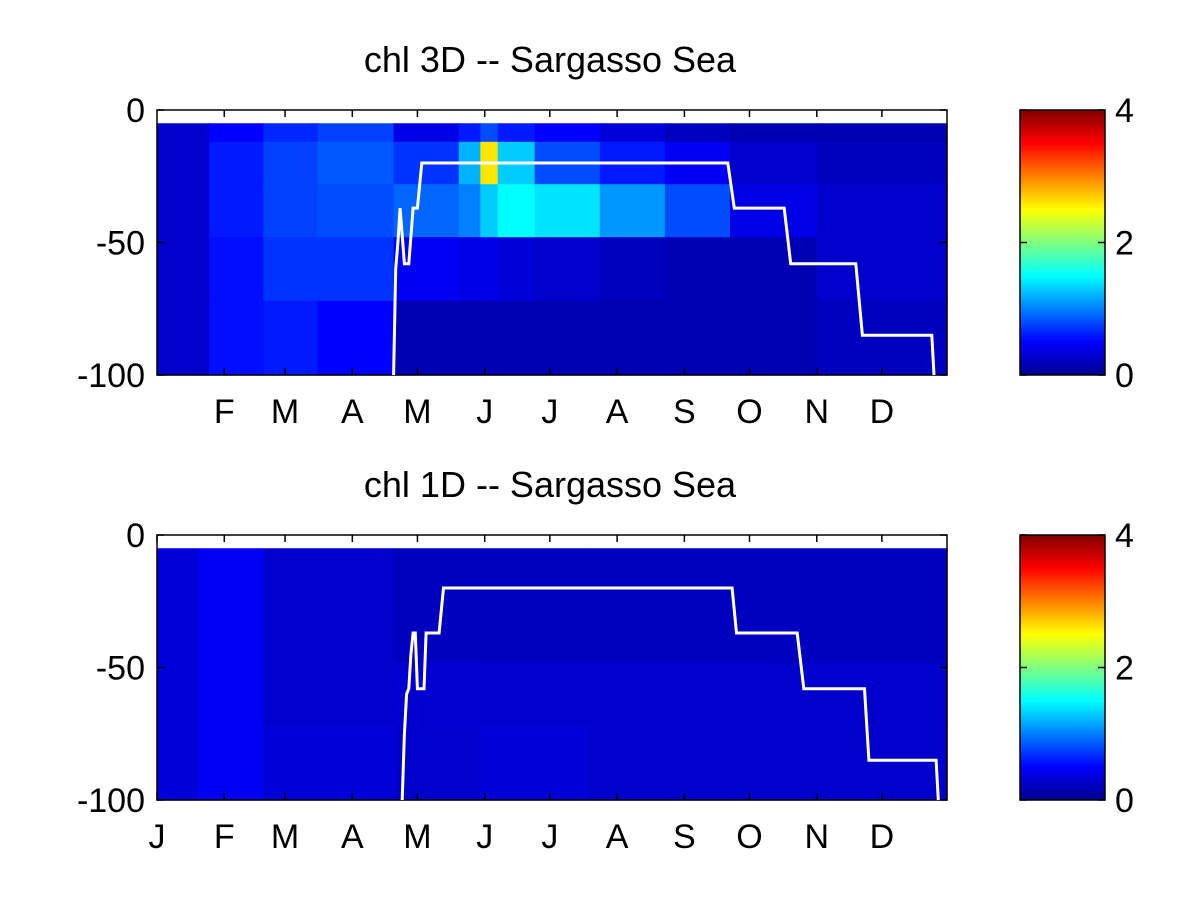 Image resolution: width=1200 pixels, height=900 pixels. Describe the element at coordinates (550, 484) in the screenshot. I see `chart-title: chl 1D -- Sargasso Sea` at that location.